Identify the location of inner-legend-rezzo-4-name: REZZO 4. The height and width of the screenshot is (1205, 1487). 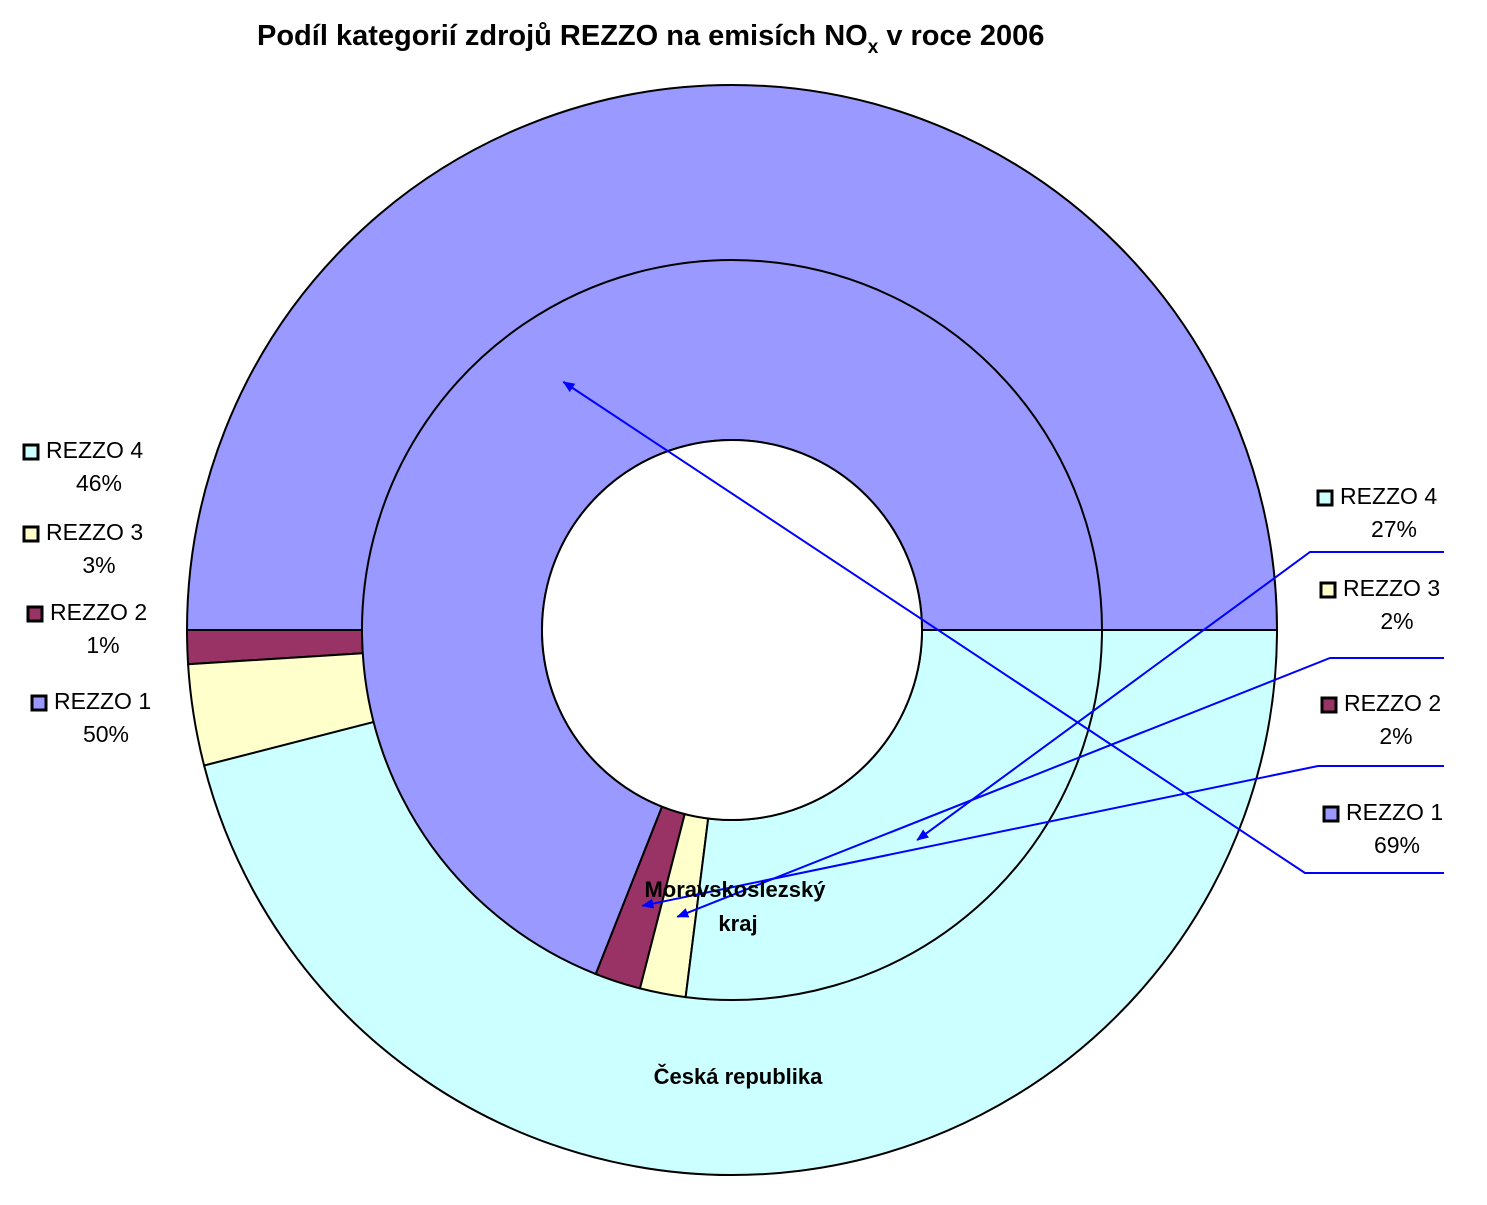
(1388, 496).